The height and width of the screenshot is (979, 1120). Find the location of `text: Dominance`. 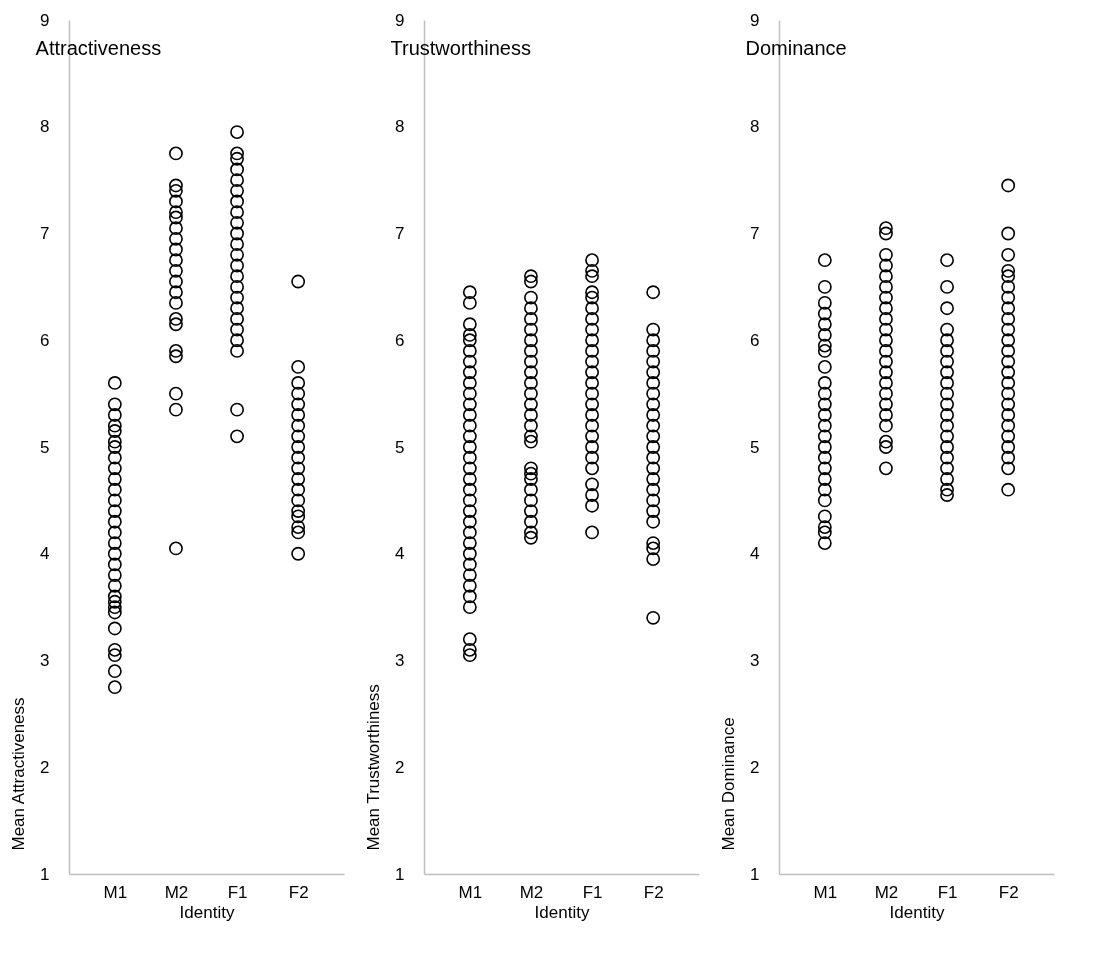

text: Dominance is located at coordinates (796, 48).